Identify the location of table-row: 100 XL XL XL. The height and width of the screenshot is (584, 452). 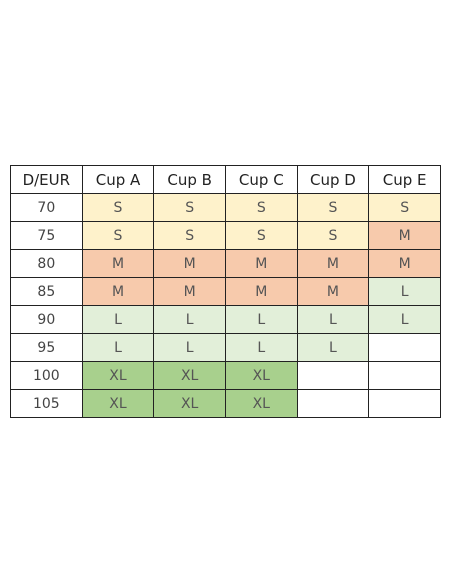
(225, 375).